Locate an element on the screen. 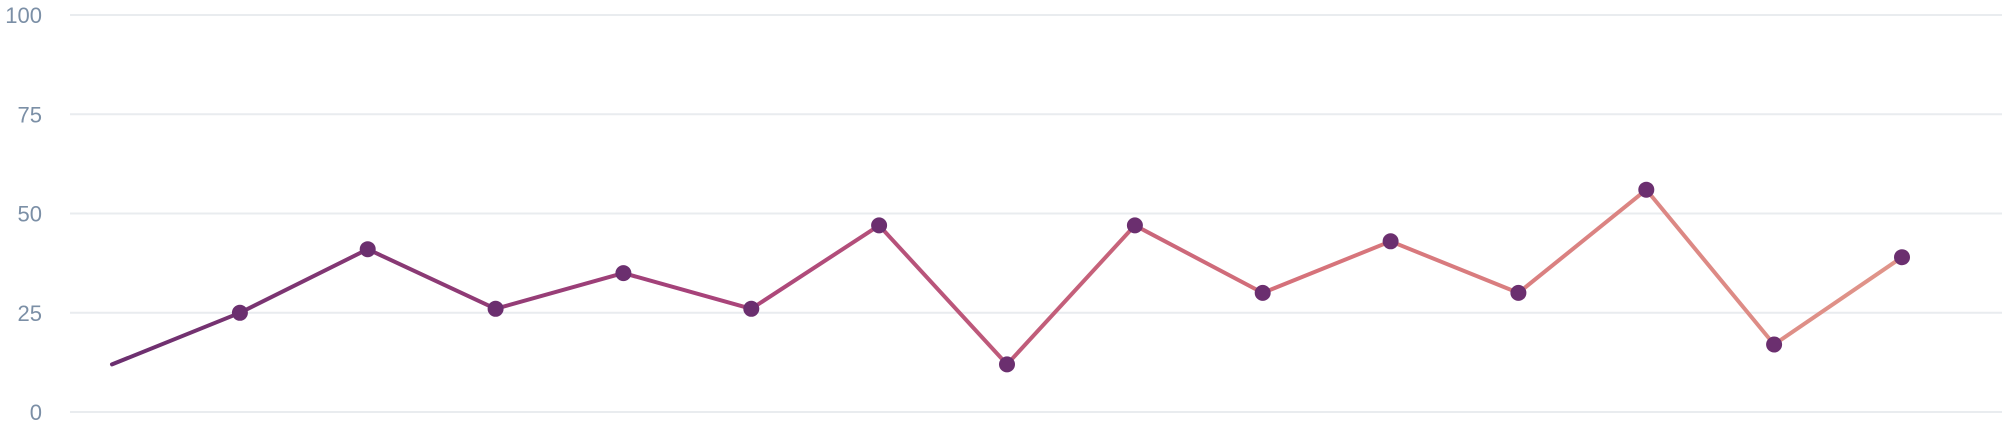 The height and width of the screenshot is (437, 2002). y-tick-label-75: 75 is located at coordinates (30, 114).